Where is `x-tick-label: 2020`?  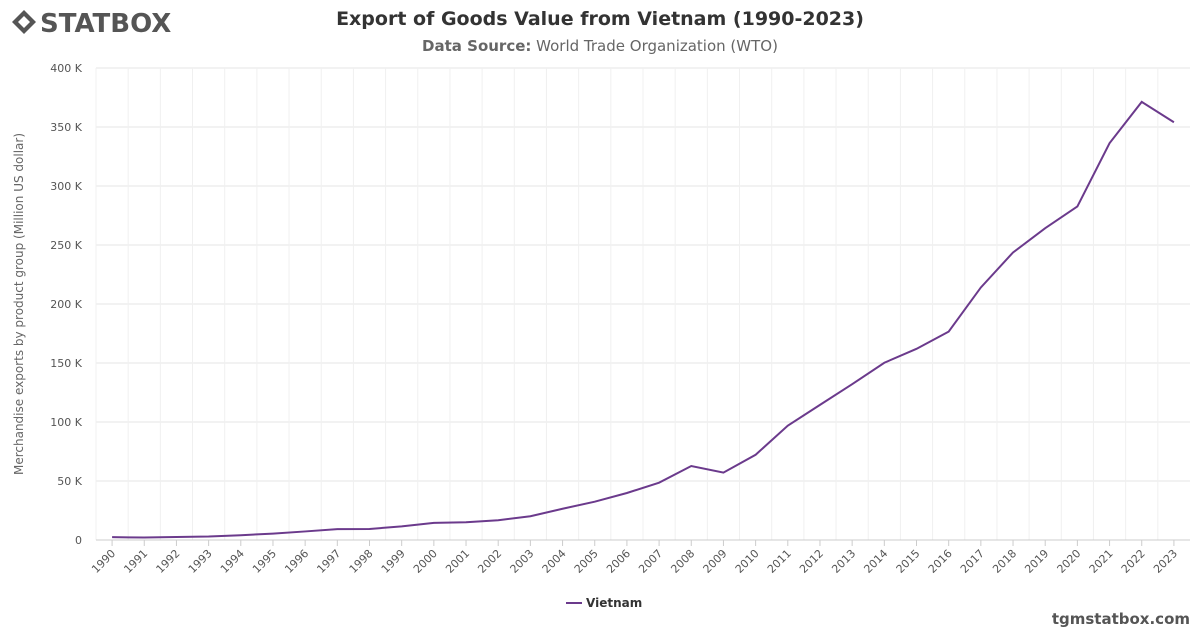 x-tick-label: 2020 is located at coordinates (1069, 561).